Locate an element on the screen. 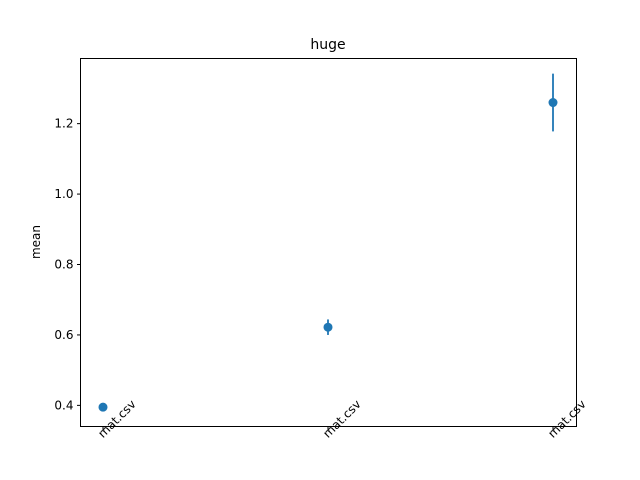  y-axis: 0.4 0.6 0.8 1.0 1.2 is located at coordinates (67, 264).